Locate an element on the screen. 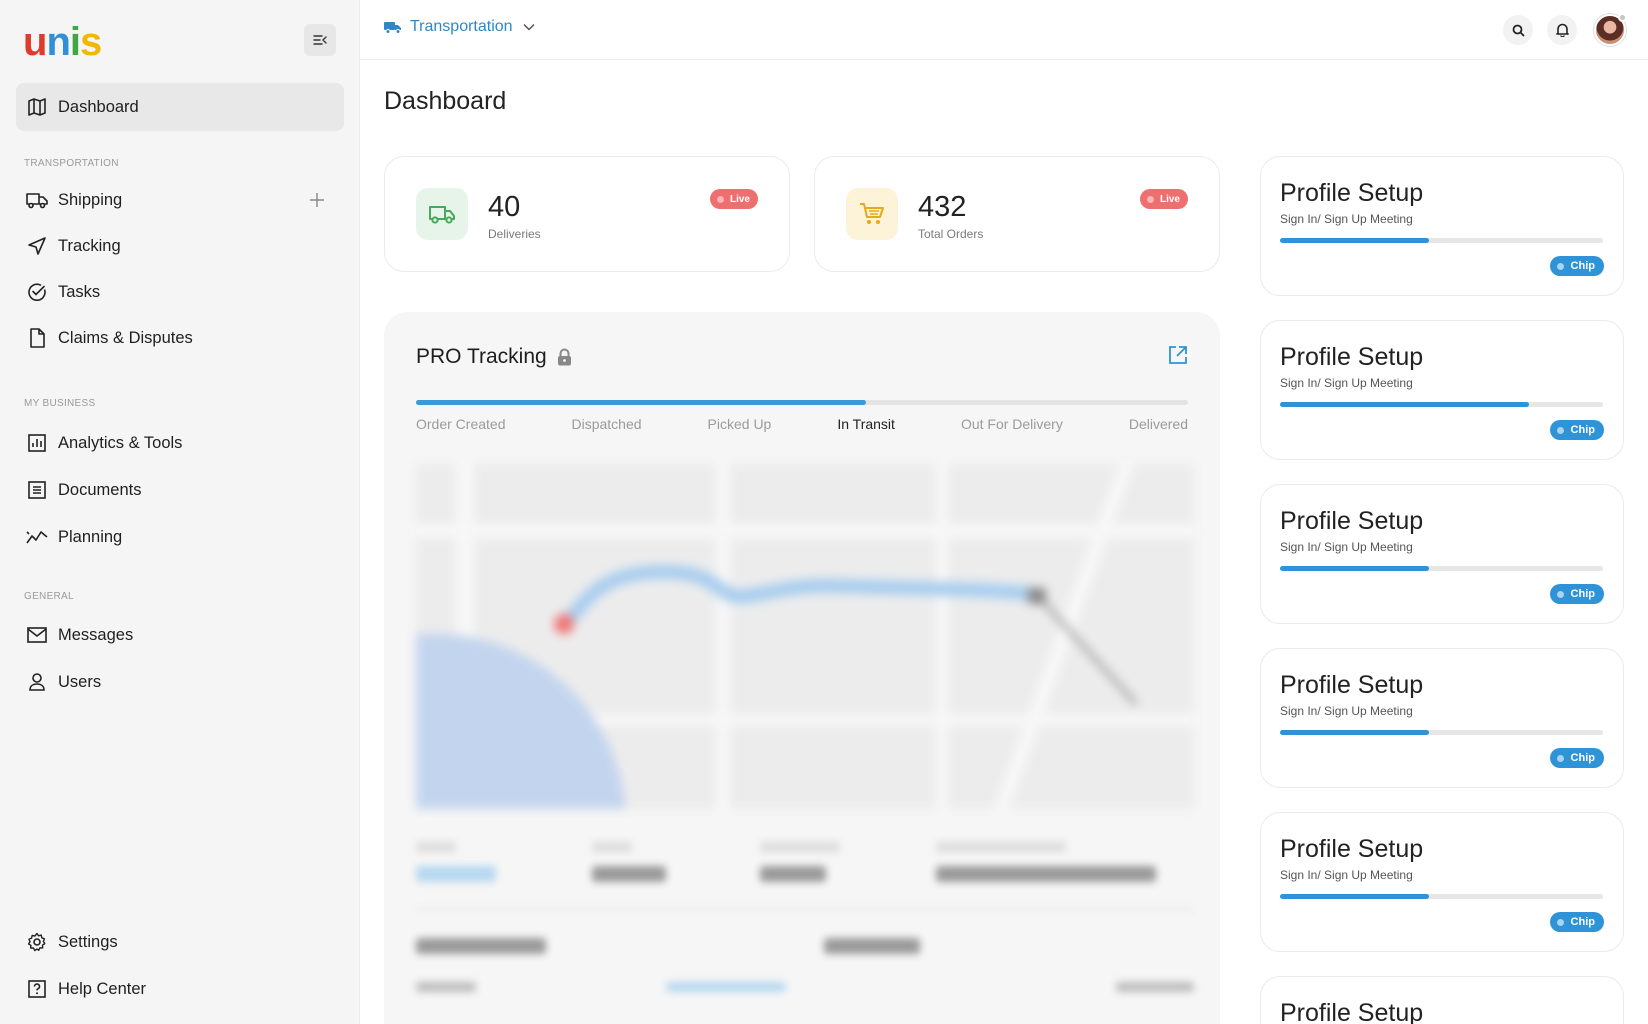  module-label: Transportation is located at coordinates (461, 26).